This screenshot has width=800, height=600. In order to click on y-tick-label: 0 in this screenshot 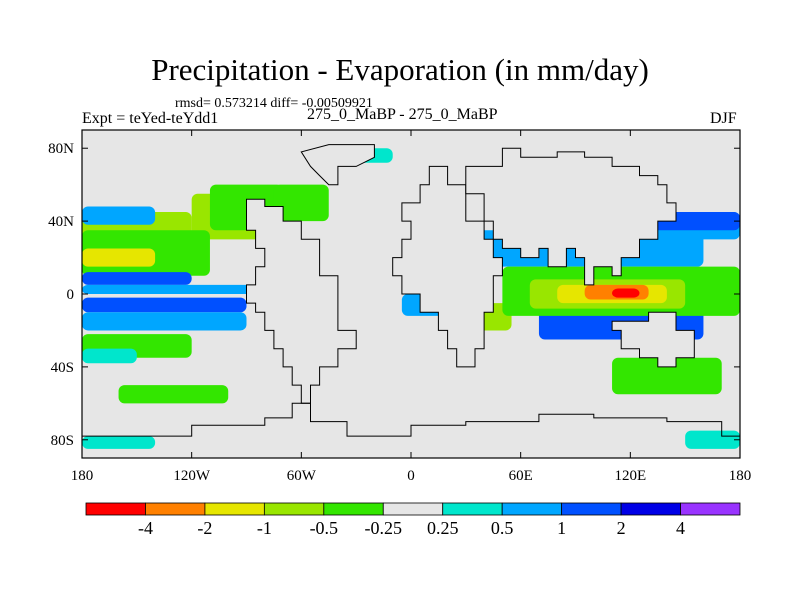, I will do `click(71, 295)`.